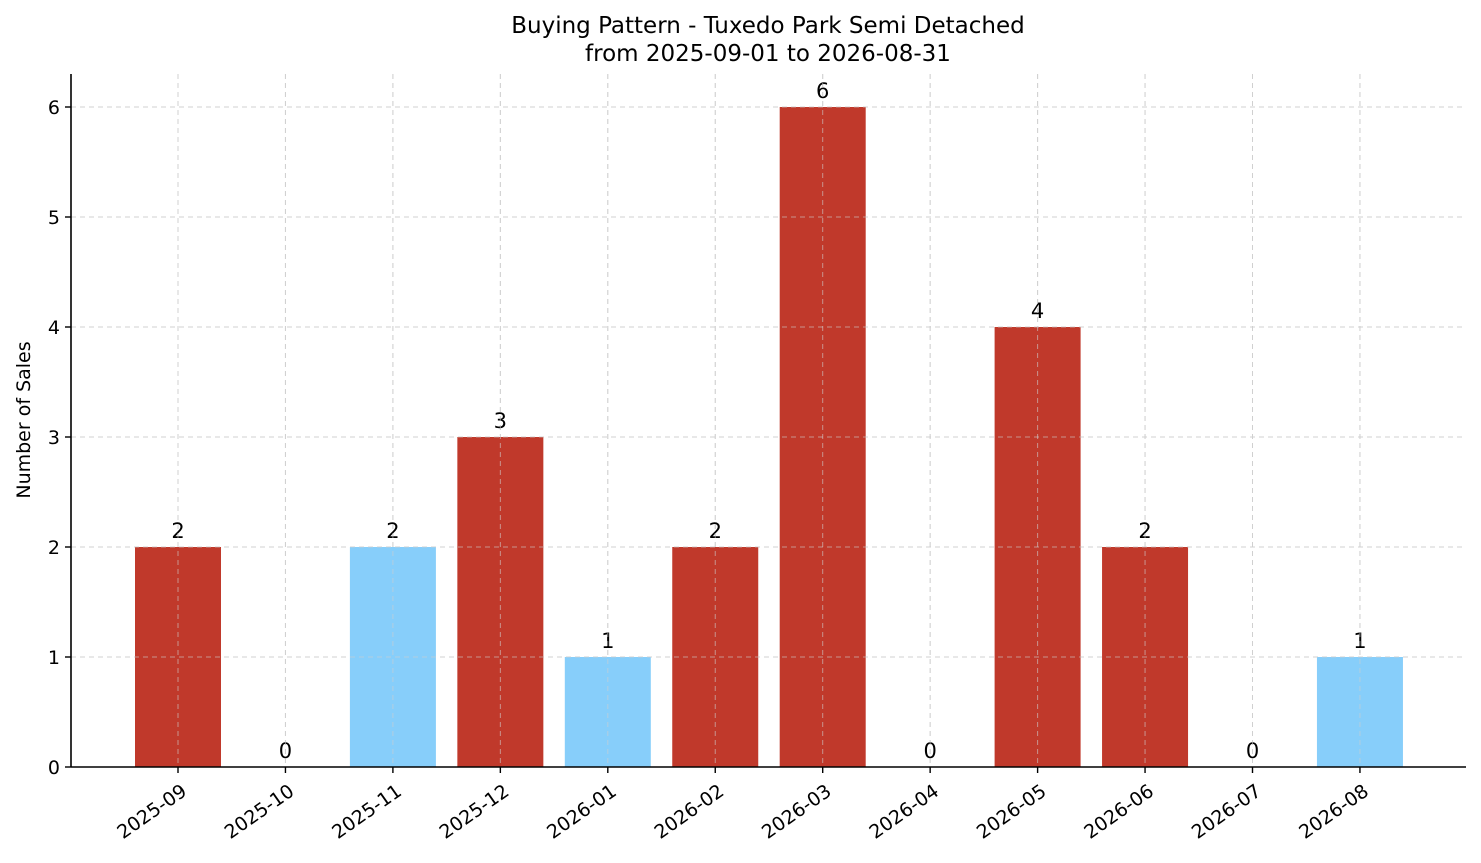 Image resolution: width=1481 pixels, height=863 pixels. Describe the element at coordinates (54, 438) in the screenshot. I see `y-tick-label: 3` at that location.